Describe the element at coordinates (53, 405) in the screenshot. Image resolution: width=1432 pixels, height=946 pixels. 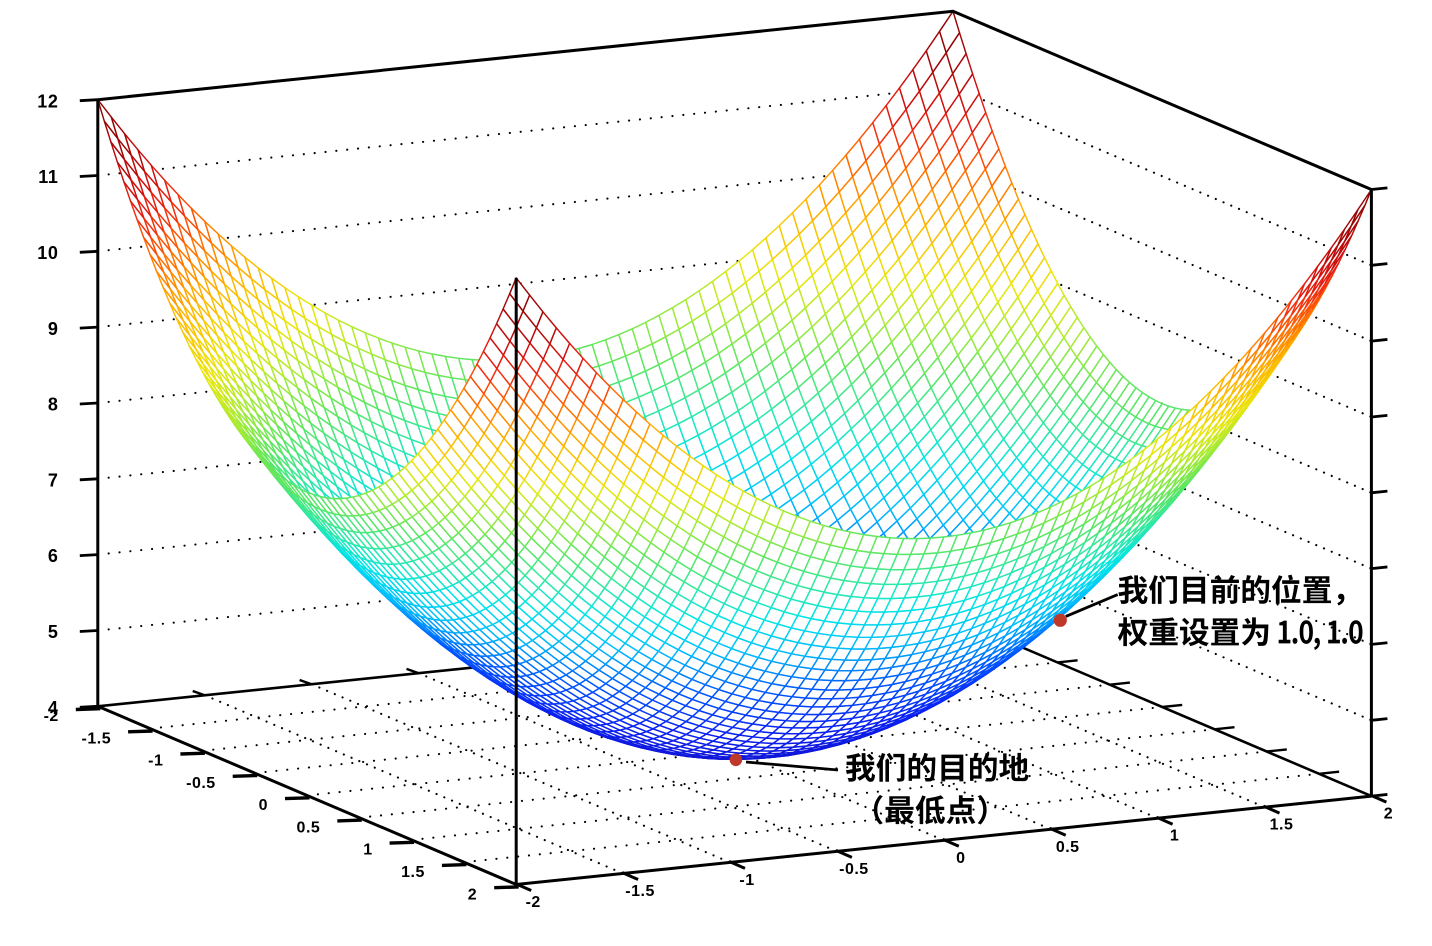
I see `svg-text: 8` at that location.